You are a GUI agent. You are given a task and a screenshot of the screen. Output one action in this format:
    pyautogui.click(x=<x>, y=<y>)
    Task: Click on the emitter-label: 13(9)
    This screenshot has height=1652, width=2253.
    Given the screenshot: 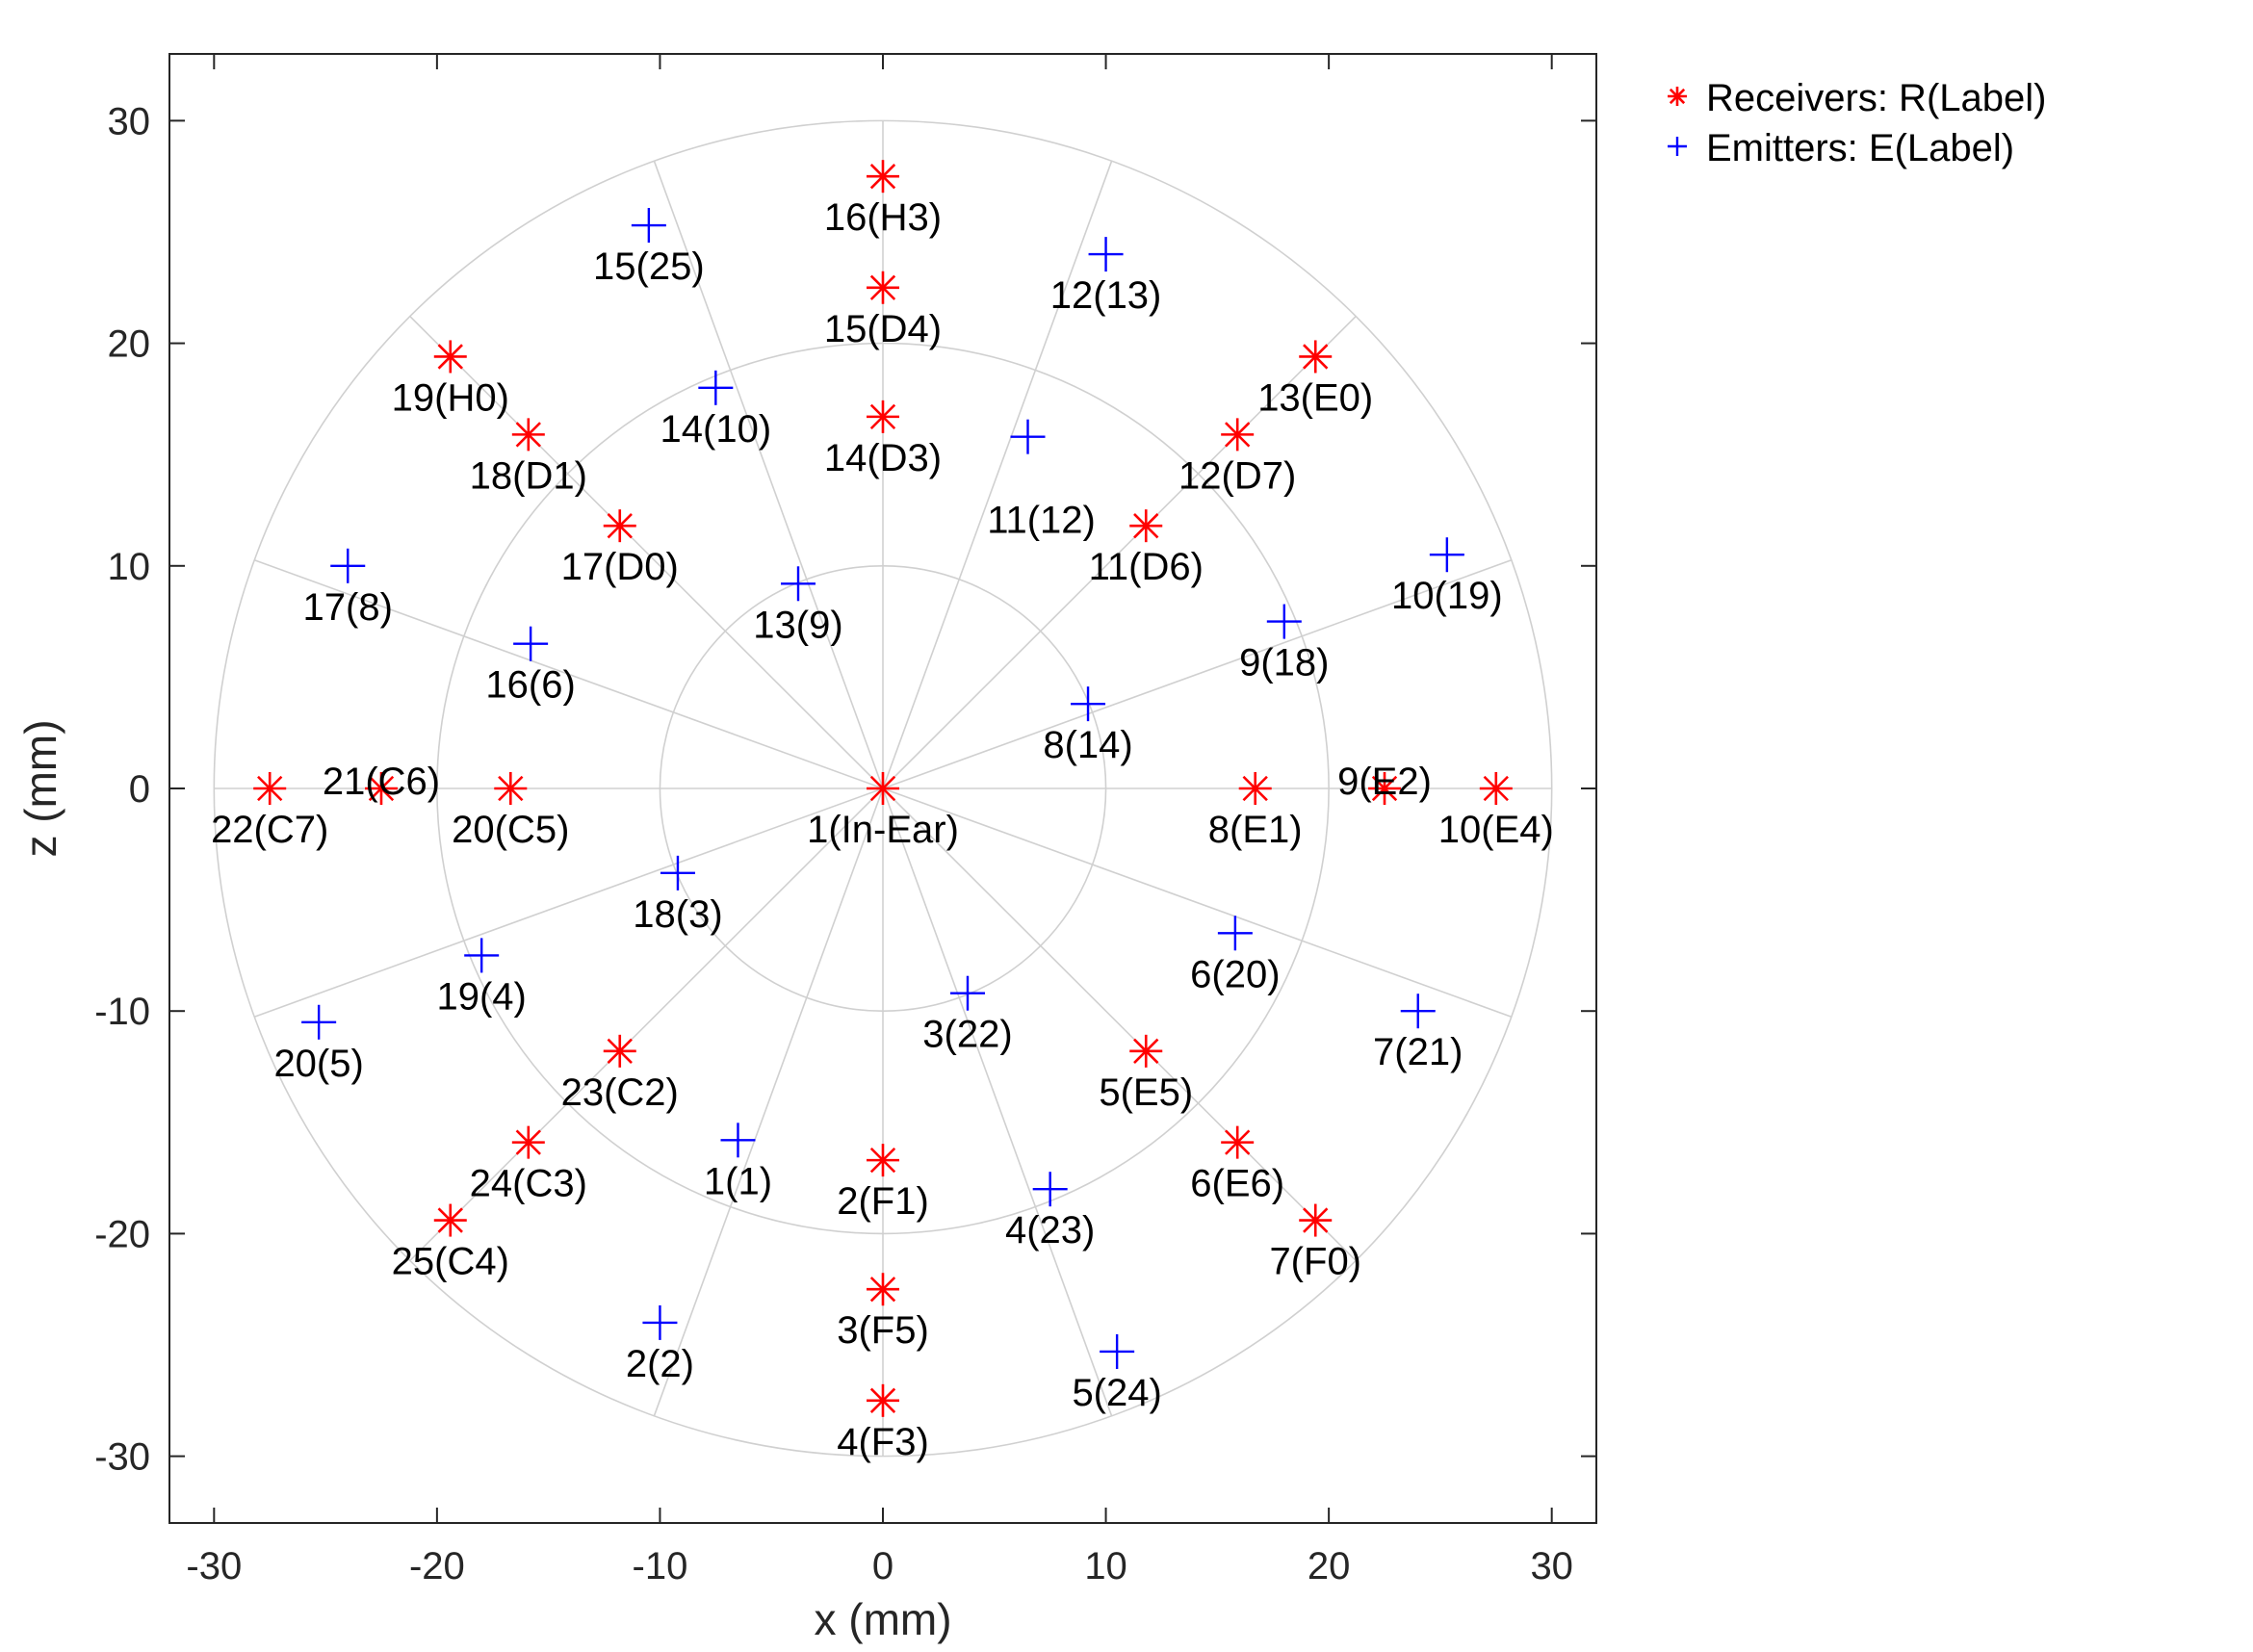 What is the action you would take?
    pyautogui.click(x=797, y=625)
    